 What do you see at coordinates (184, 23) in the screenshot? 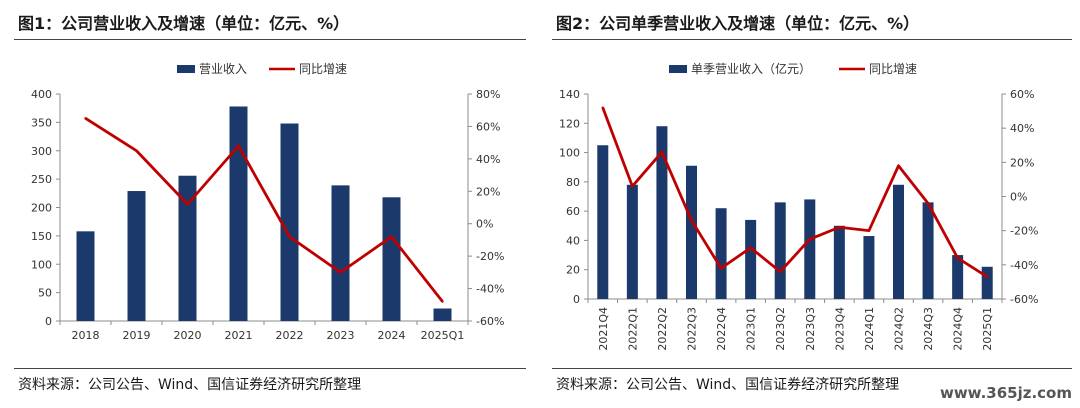
I see `chart-title: 图1：公司营业收入及增速（单位：亿元、%）` at bounding box center [184, 23].